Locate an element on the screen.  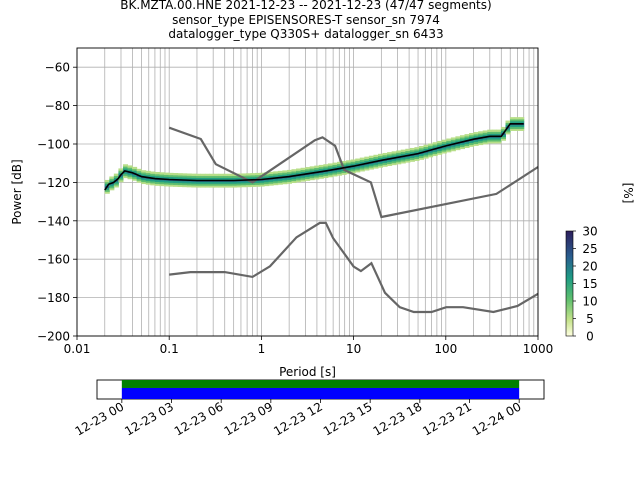
x-tick-label: 10 is located at coordinates (353, 349).